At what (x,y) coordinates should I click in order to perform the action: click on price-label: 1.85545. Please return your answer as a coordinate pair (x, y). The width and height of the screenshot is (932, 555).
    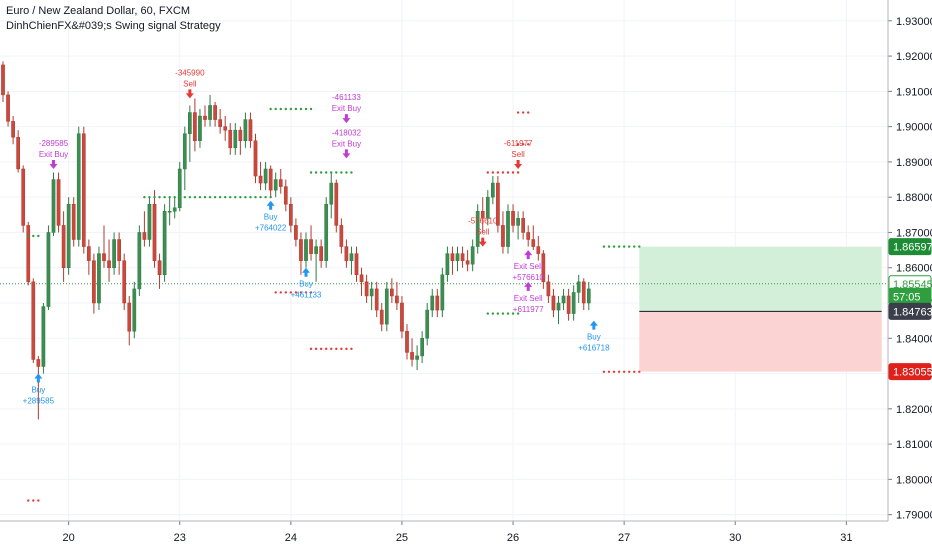
    Looking at the image, I should click on (910, 284).